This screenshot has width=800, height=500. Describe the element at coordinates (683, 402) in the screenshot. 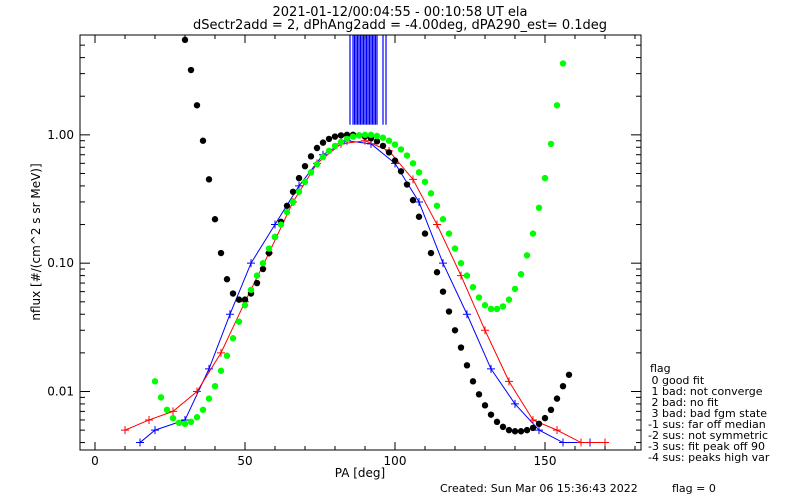

I see `legend-item: 2 bad: no fit` at that location.